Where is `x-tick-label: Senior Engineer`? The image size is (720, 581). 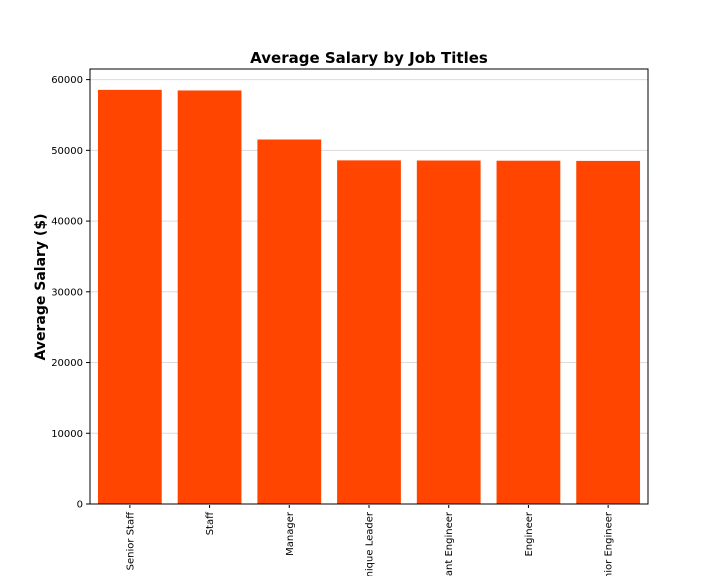 x-tick-label: Senior Engineer is located at coordinates (609, 543).